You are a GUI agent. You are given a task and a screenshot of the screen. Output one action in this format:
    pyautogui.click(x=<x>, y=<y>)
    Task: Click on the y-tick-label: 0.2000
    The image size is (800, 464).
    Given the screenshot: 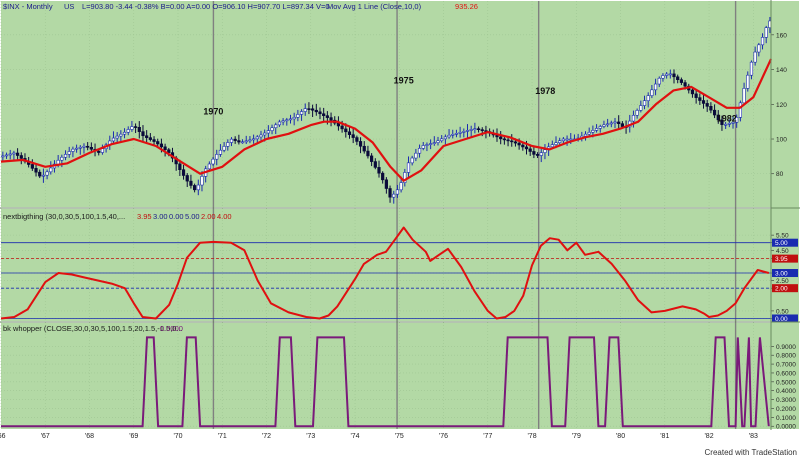 What is the action you would take?
    pyautogui.click(x=786, y=409)
    